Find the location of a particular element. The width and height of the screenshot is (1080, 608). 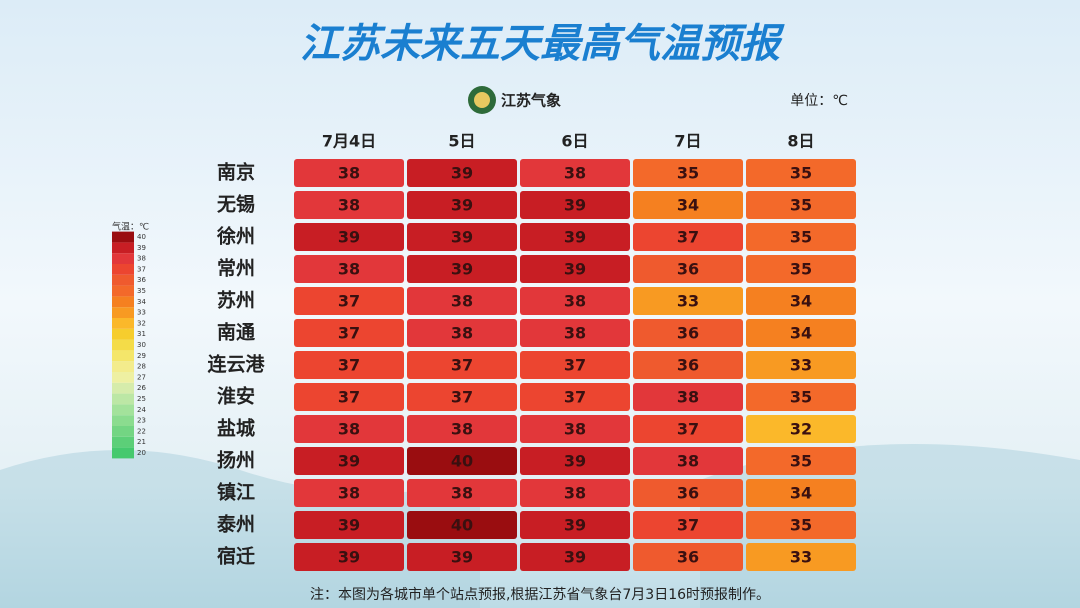

row-label: 连云港 is located at coordinates (236, 364).